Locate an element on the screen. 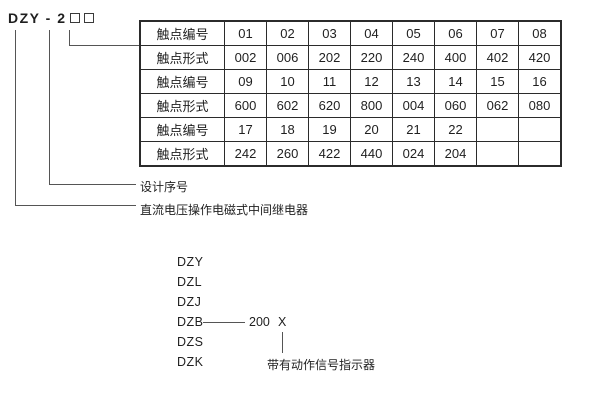 This screenshot has width=600, height=400. value-cell: 260 is located at coordinates (287, 154).